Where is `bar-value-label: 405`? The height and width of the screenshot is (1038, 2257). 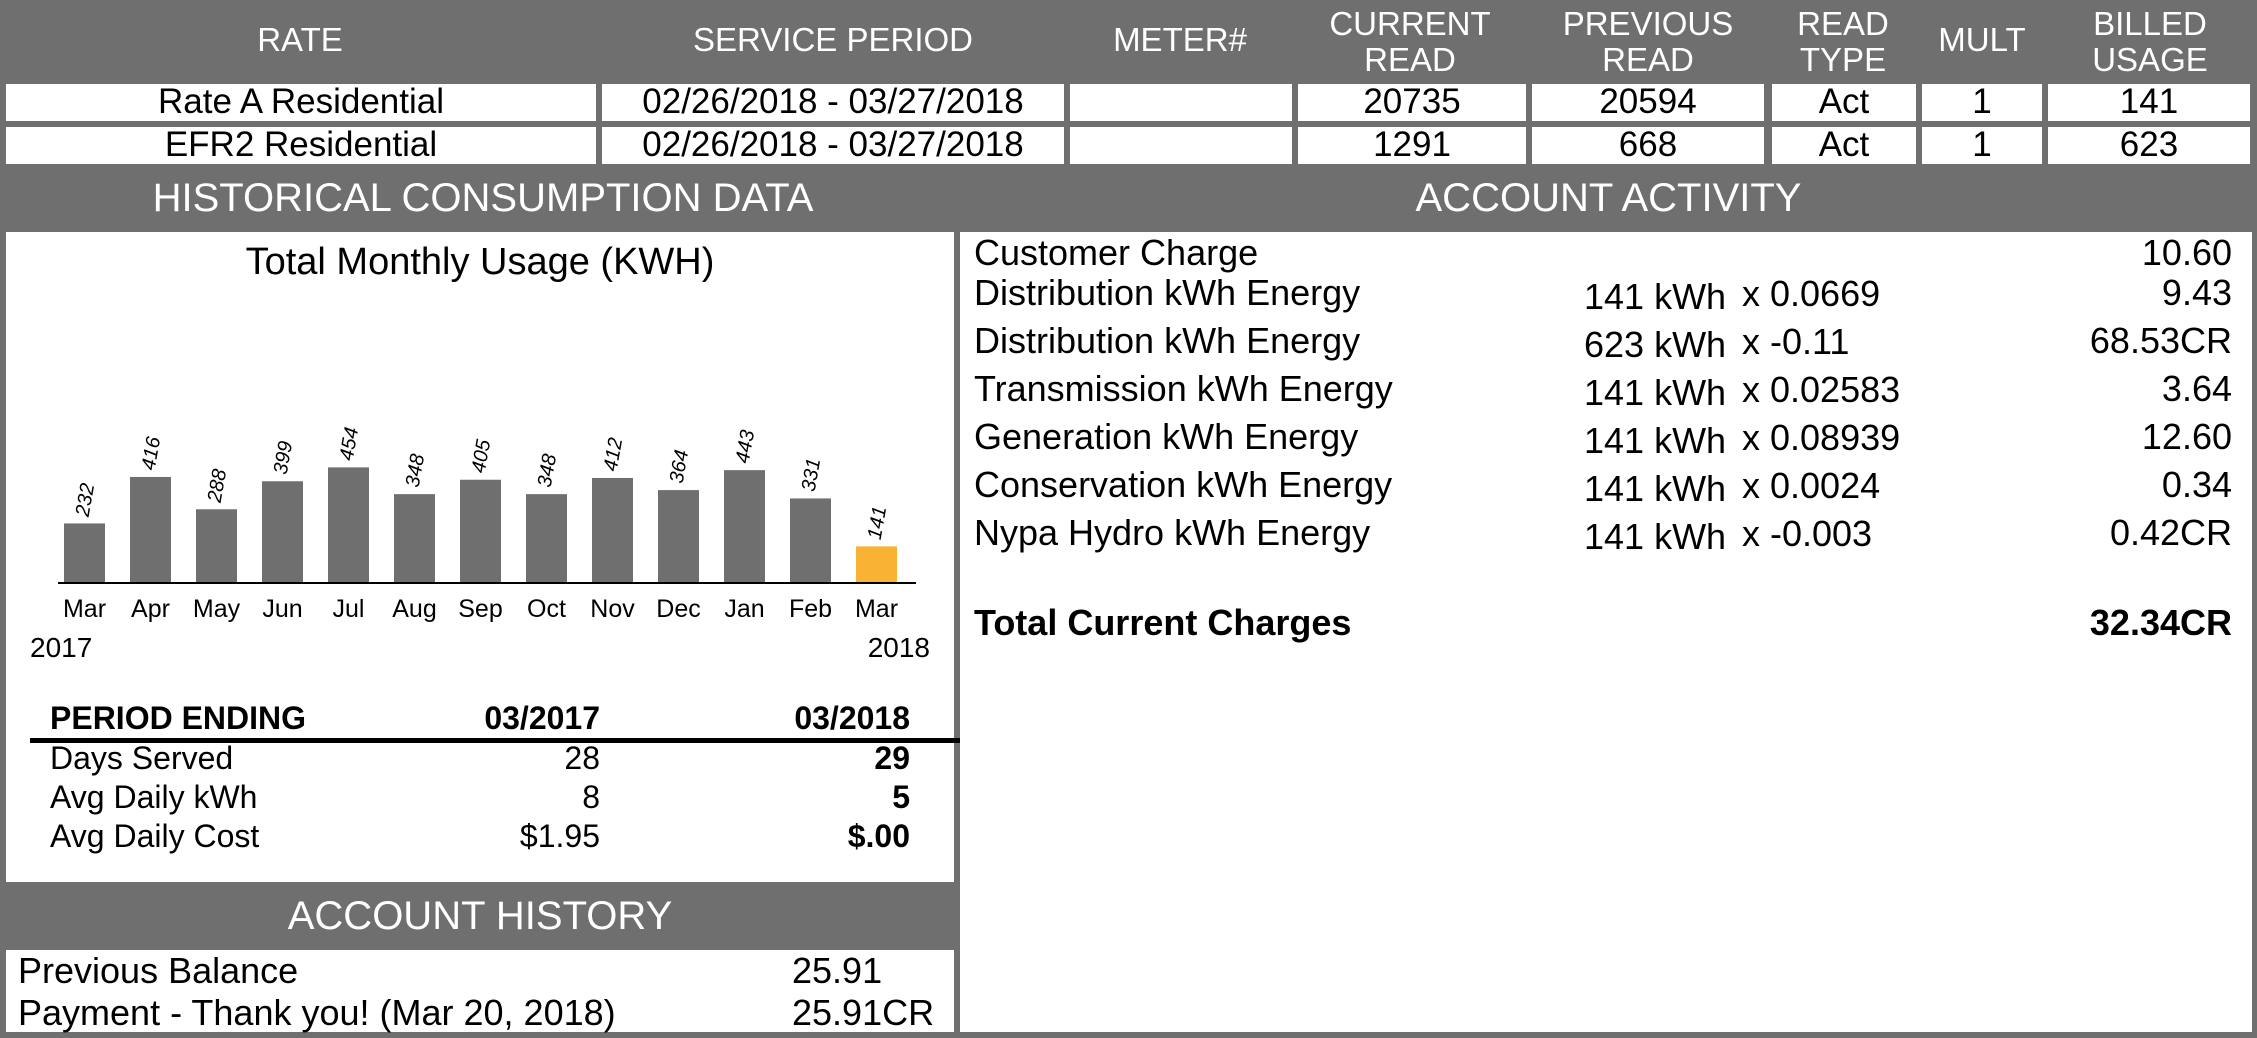
bar-value-label: 405 is located at coordinates (482, 456).